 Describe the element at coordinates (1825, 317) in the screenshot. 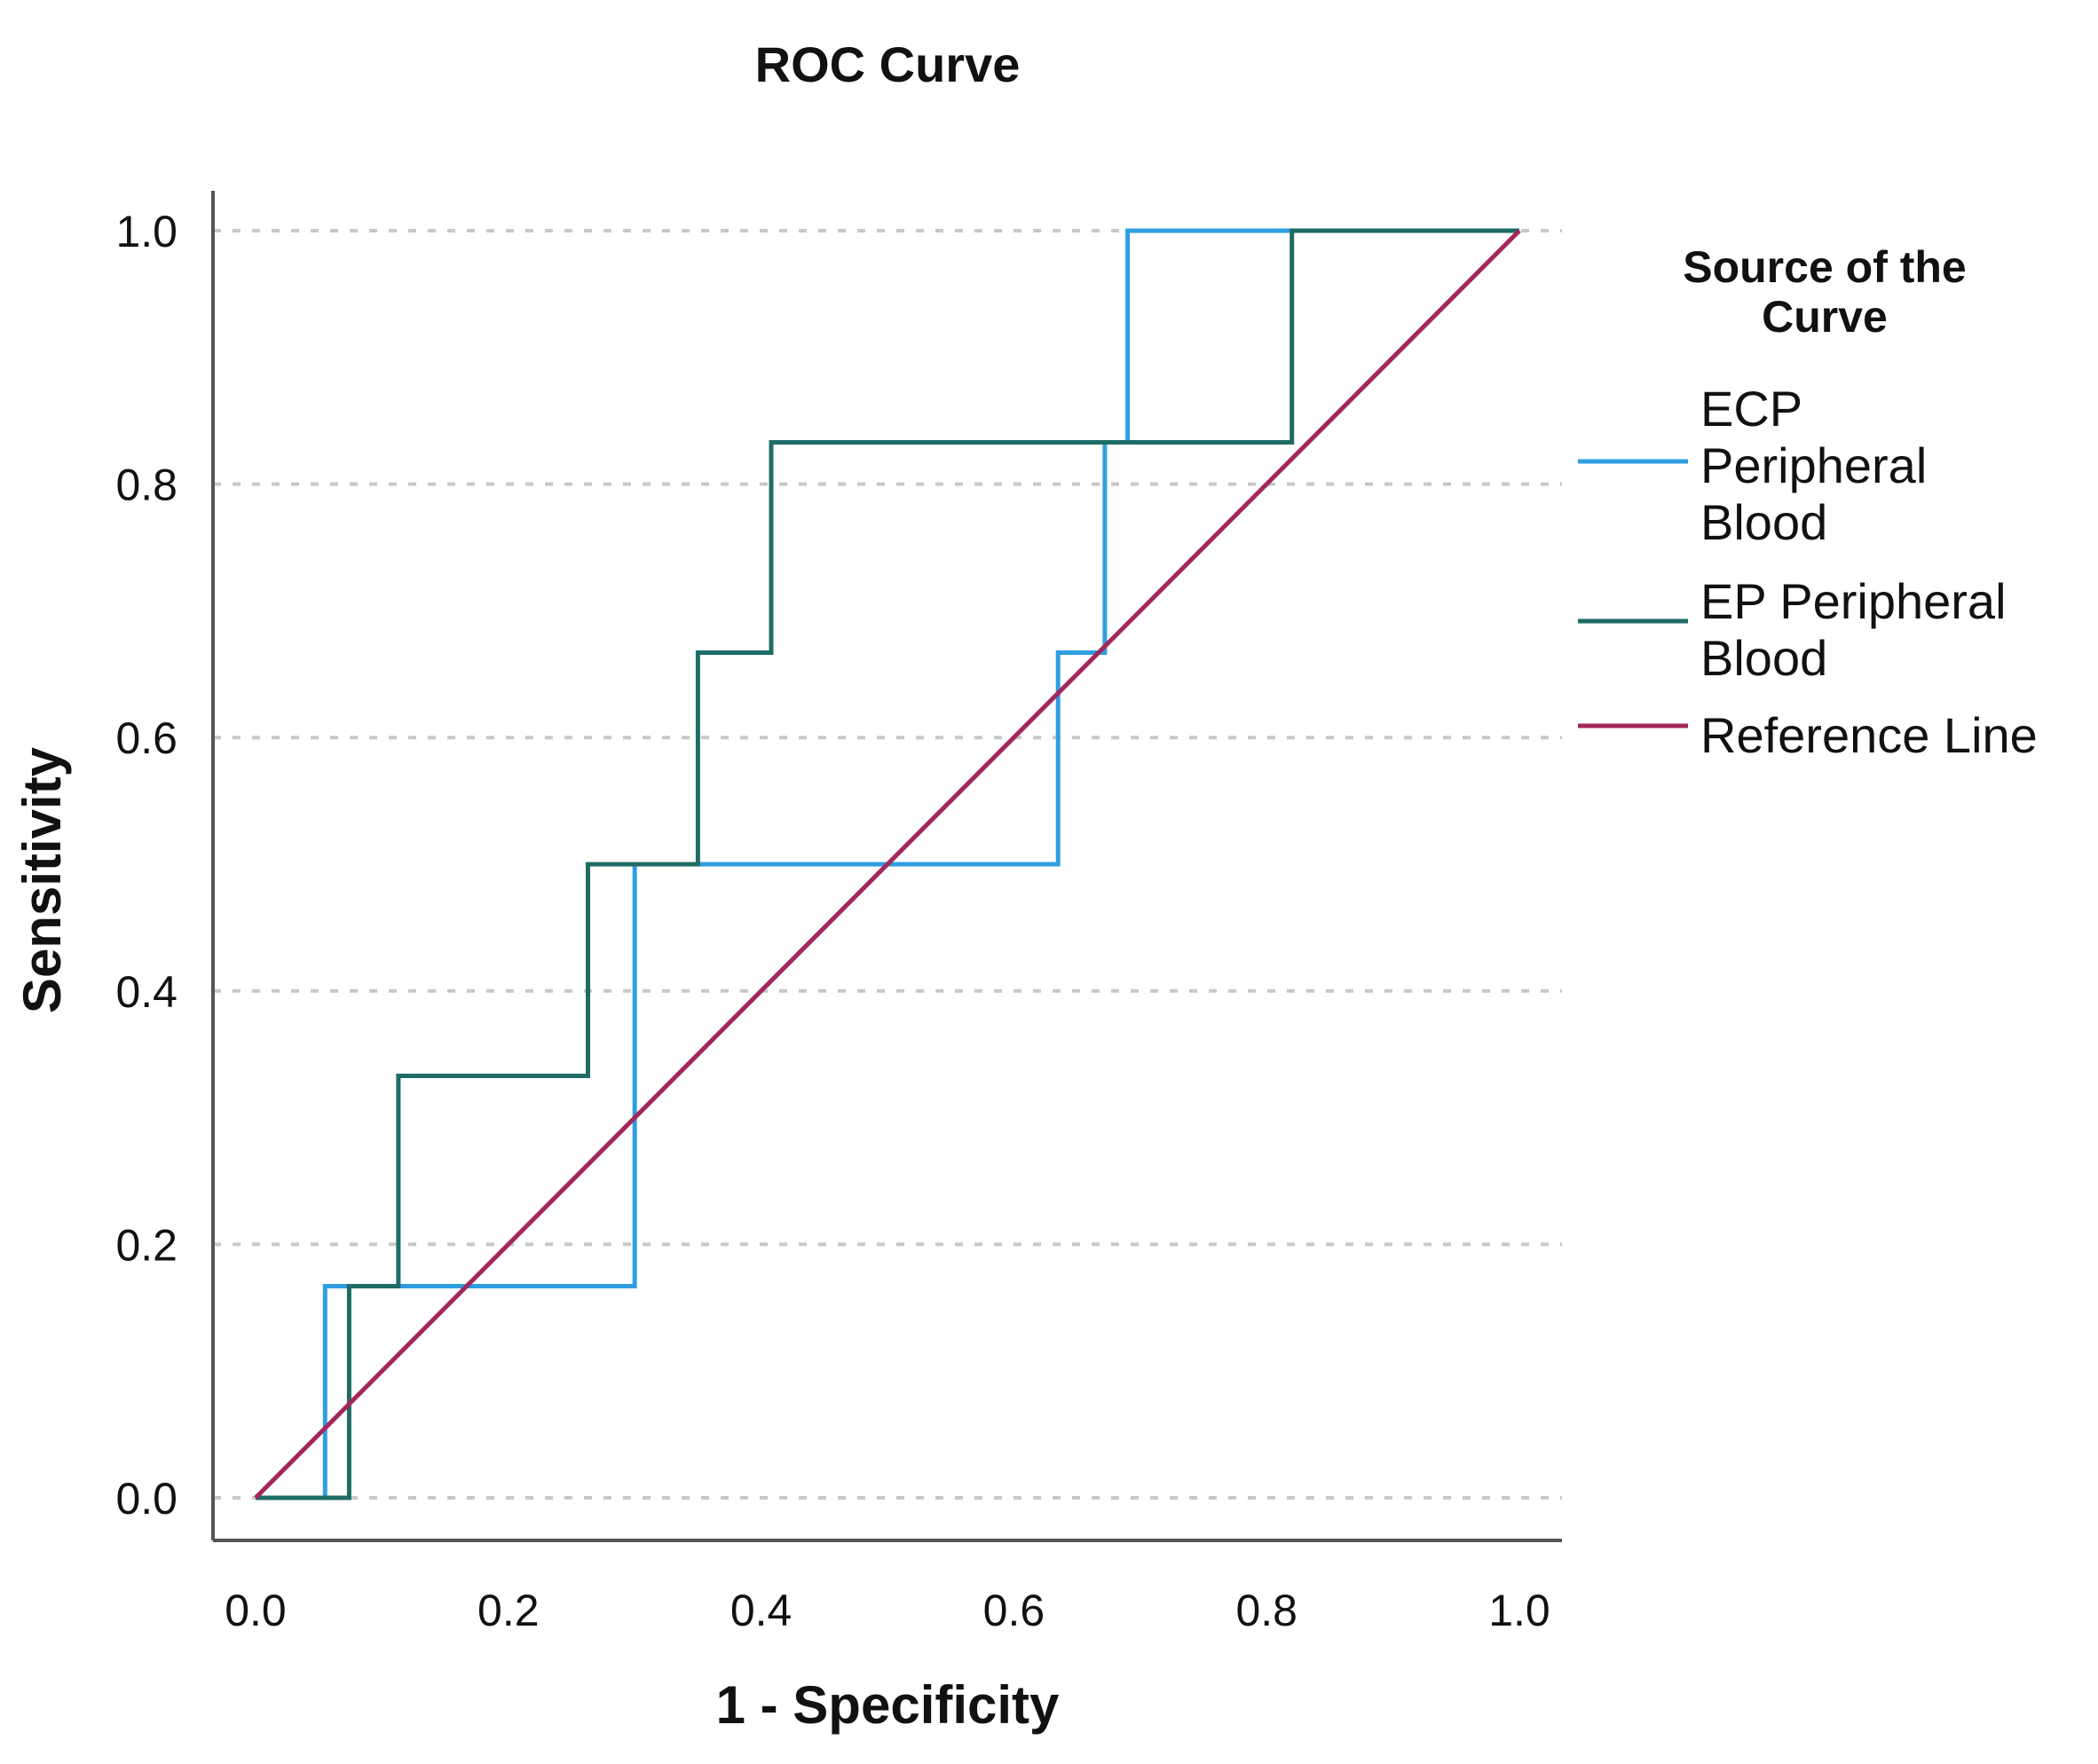

I see `legend-title-line-2: Curve` at that location.